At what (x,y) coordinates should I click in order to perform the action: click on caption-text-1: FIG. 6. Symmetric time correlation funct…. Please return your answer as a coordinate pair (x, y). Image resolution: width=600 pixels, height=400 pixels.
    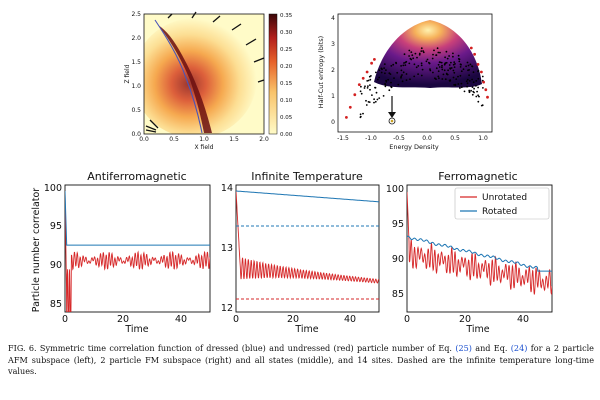
    Looking at the image, I should click on (230, 348).